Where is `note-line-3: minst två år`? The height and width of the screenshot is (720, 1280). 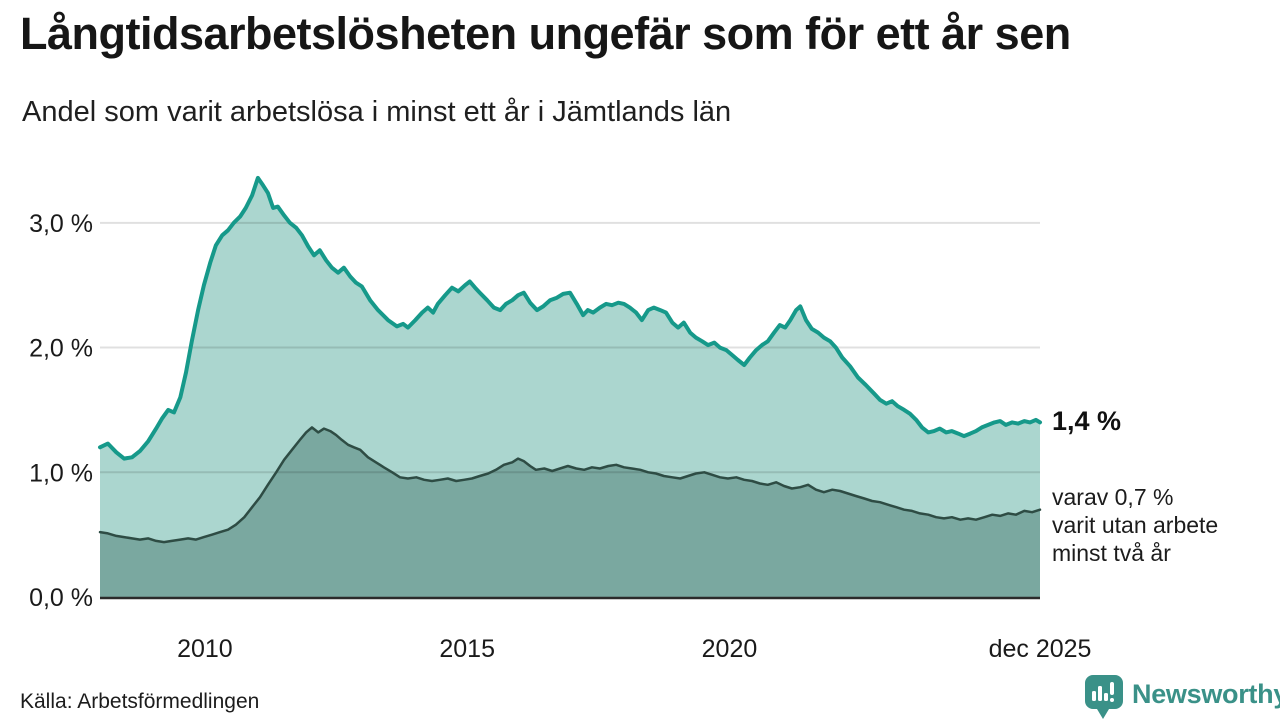
note-line-3: minst två år is located at coordinates (1111, 553).